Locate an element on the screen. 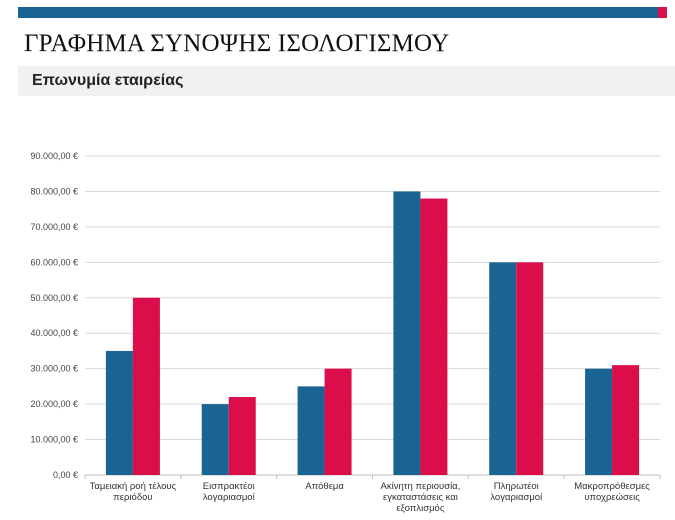 The height and width of the screenshot is (520, 675). x-category-label-line: Μακροπρόθεσμες is located at coordinates (612, 486).